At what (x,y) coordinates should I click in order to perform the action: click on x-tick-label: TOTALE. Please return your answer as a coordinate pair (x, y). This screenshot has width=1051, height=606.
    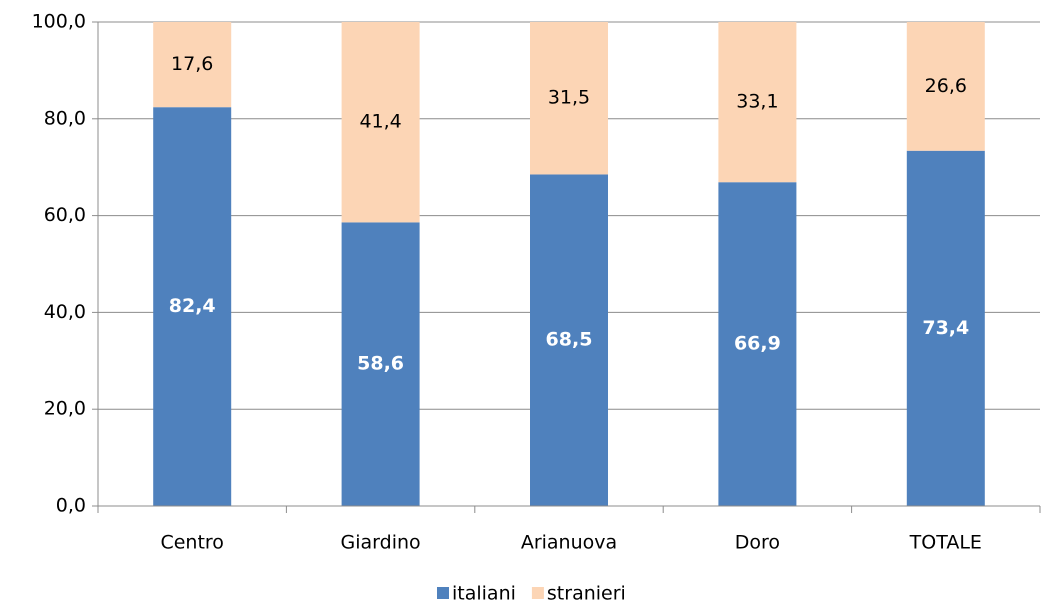
    Looking at the image, I should click on (945, 543).